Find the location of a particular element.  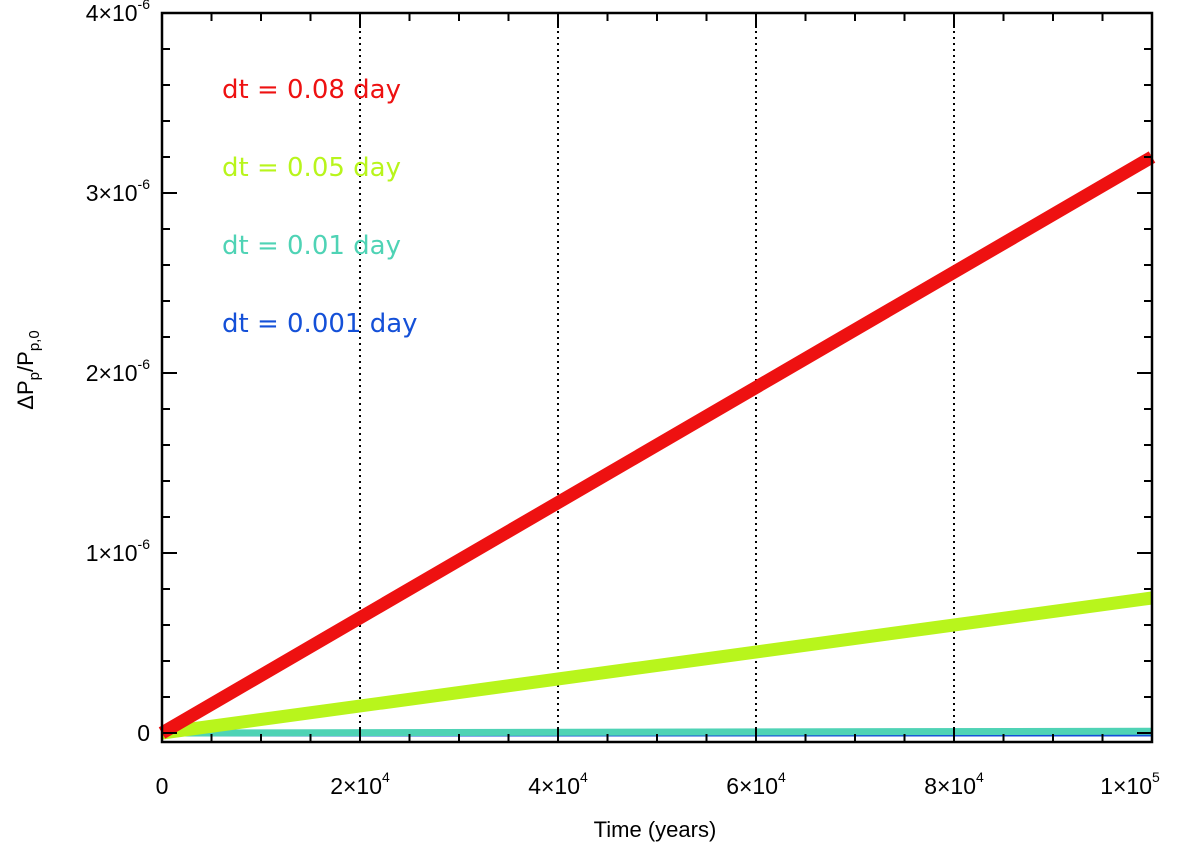

y-axis-title: ΔPp/Pp,0 is located at coordinates (28, 369).